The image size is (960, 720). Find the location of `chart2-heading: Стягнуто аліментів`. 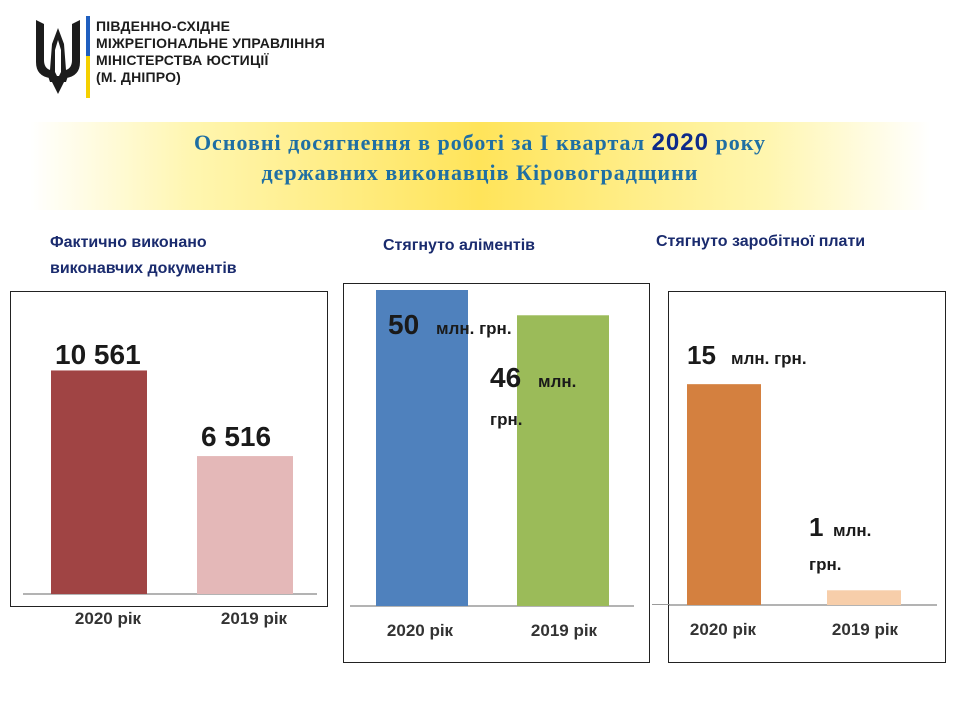

chart2-heading: Стягнуто аліментів is located at coordinates (459, 245).